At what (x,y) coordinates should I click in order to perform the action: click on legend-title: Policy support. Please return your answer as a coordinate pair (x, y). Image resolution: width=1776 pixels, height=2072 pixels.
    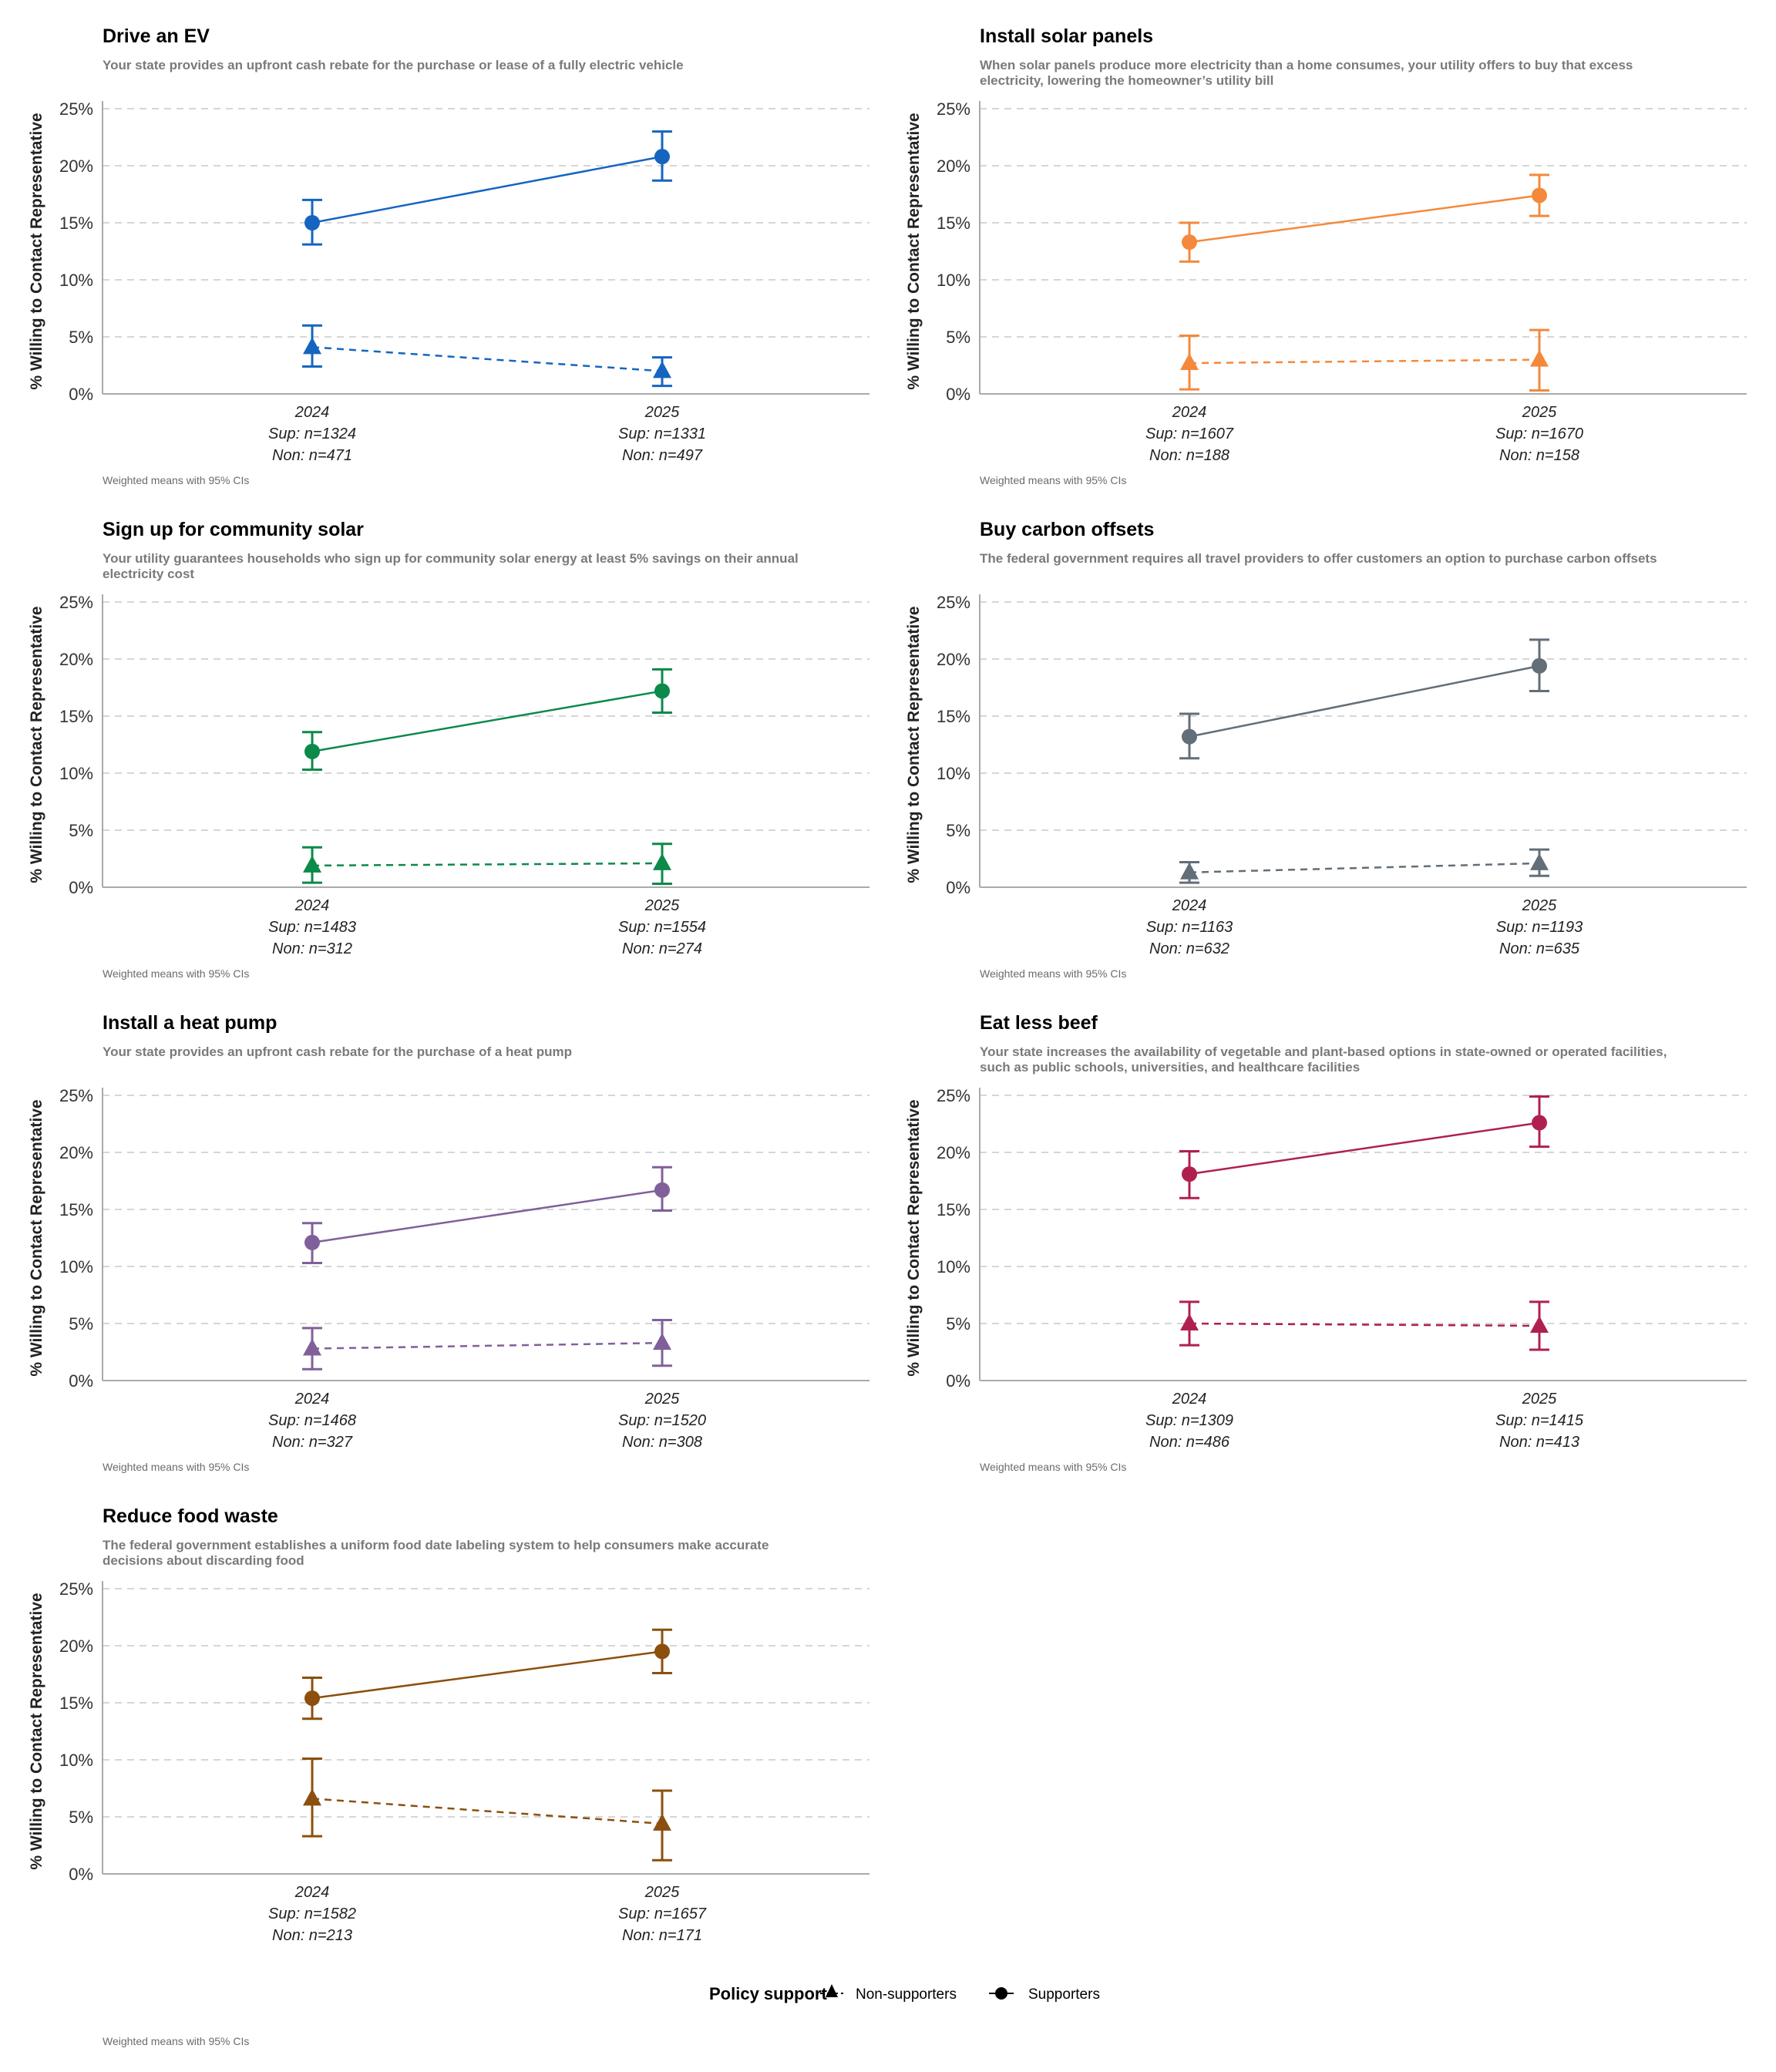
    Looking at the image, I should click on (768, 1994).